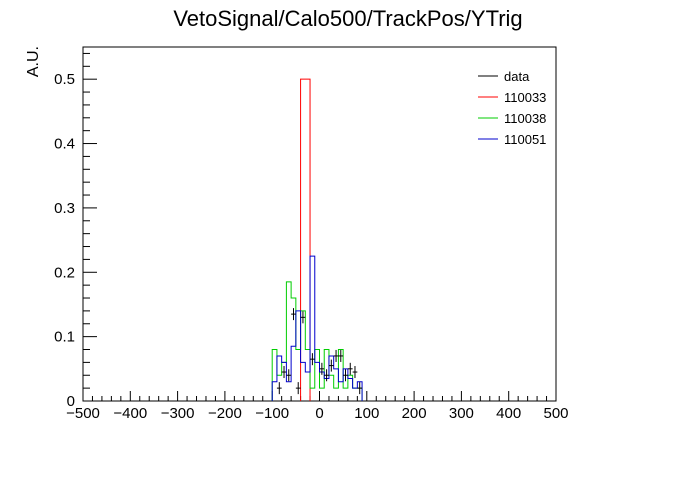 The height and width of the screenshot is (477, 696). Describe the element at coordinates (64, 144) in the screenshot. I see `y-tick-label: 0.4` at that location.